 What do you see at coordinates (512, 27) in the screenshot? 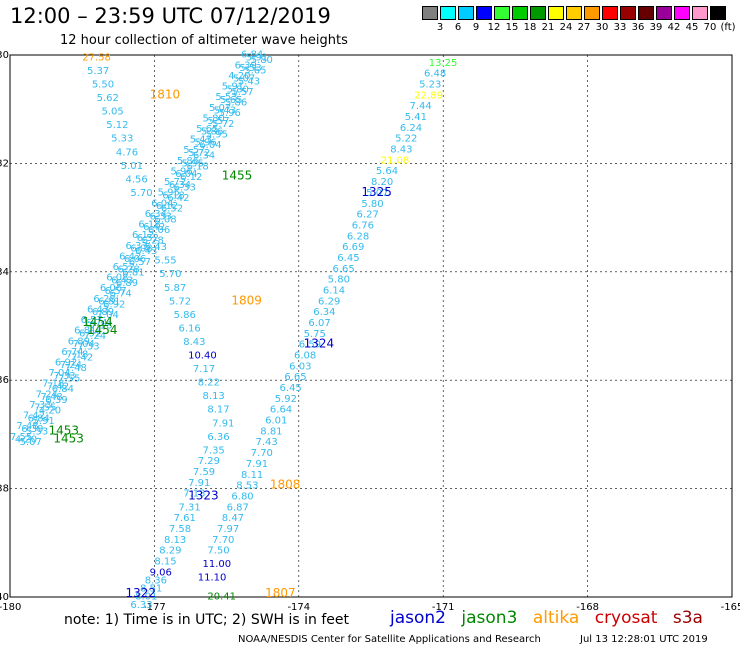
I see `scale-label: 15` at bounding box center [512, 27].